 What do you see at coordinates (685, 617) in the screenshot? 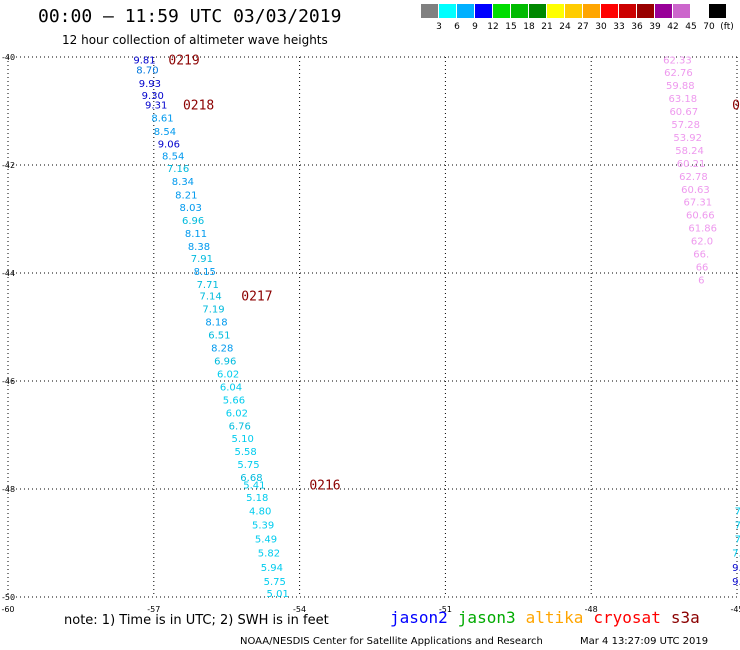
I see `satellite-name: s3a` at bounding box center [685, 617].